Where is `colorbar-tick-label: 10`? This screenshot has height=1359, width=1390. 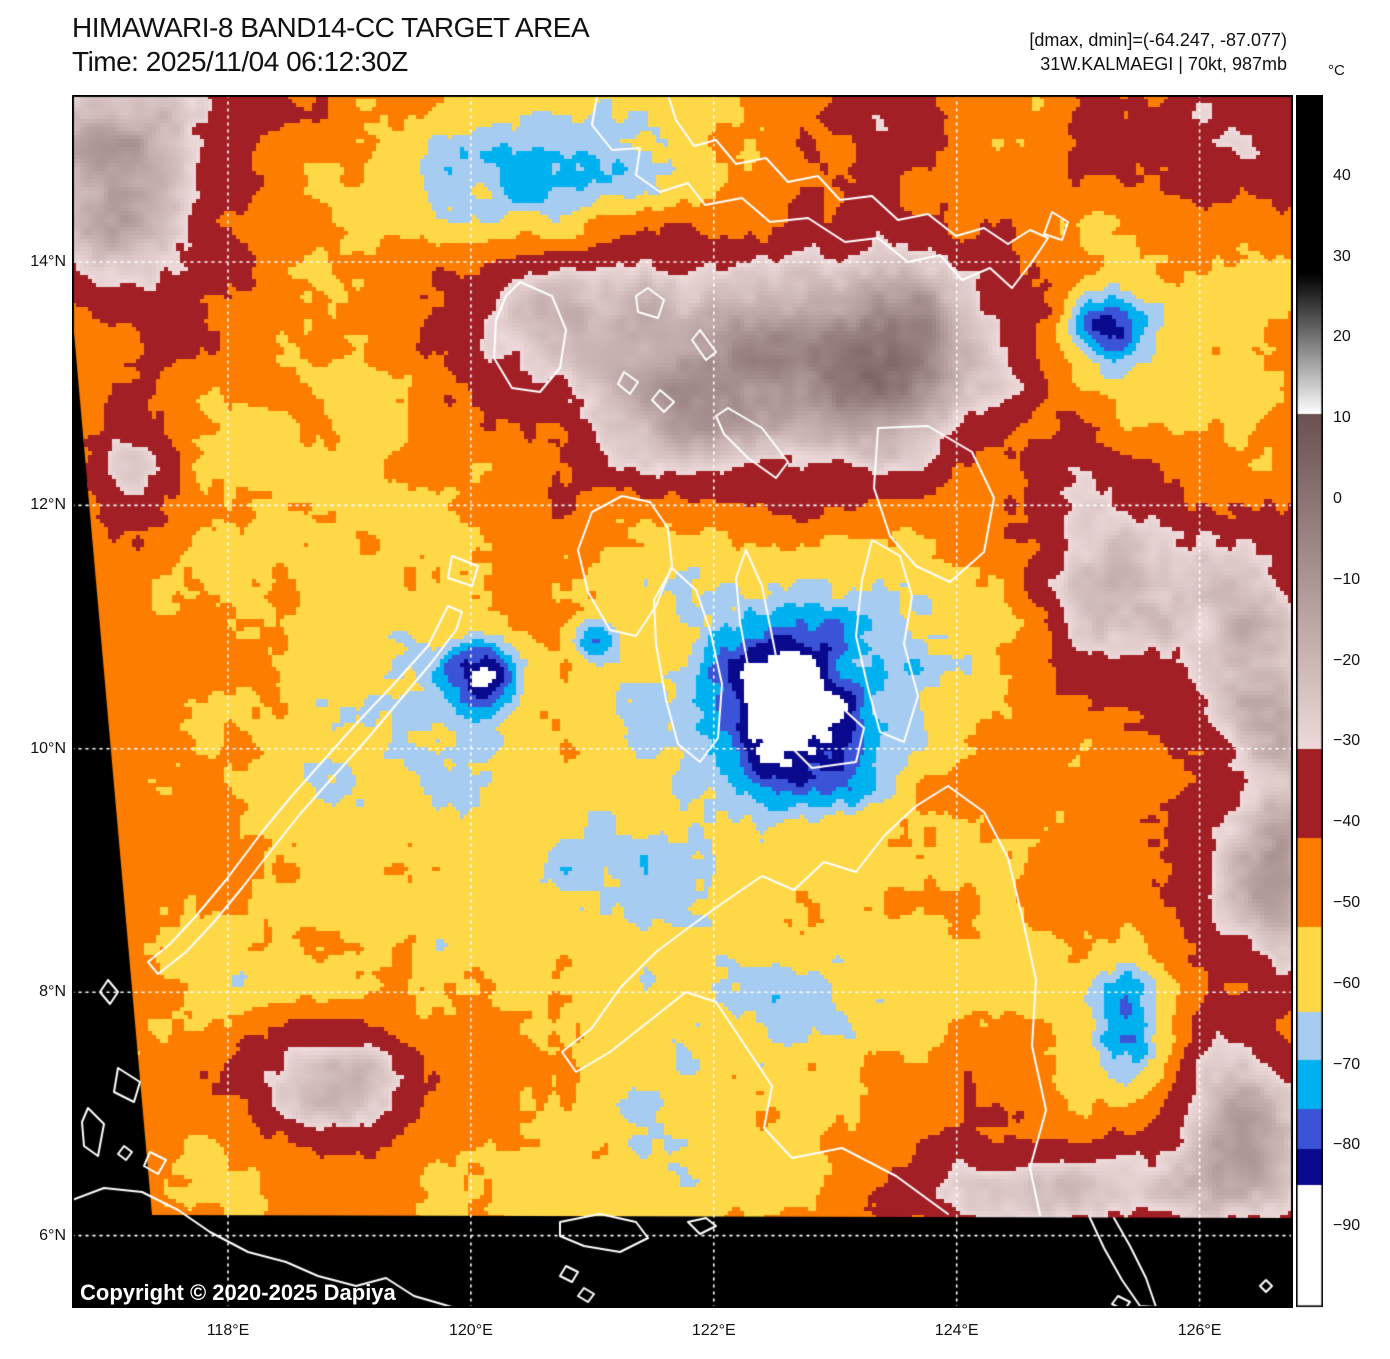
colorbar-tick-label: 10 is located at coordinates (1342, 418).